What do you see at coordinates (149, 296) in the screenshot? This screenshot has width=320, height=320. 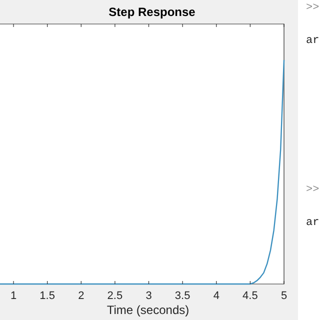 I see `x-tick-label: 3` at bounding box center [149, 296].